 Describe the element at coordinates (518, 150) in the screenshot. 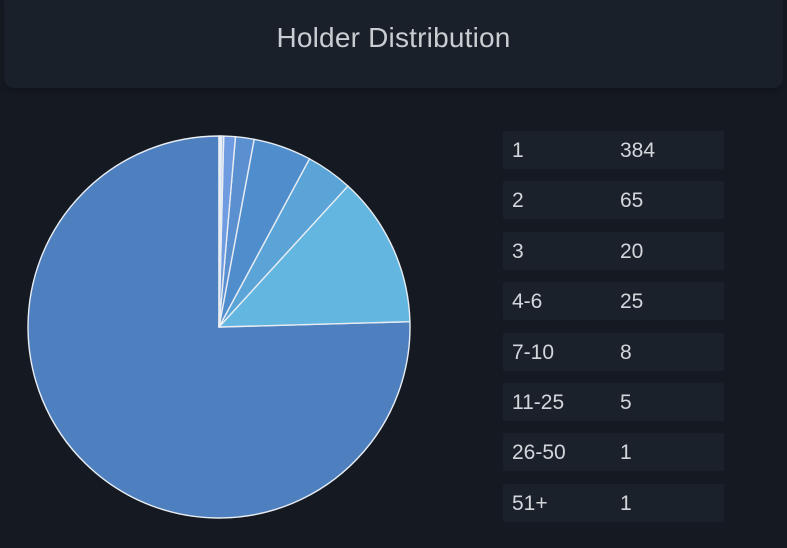

I see `row-label: 1` at that location.